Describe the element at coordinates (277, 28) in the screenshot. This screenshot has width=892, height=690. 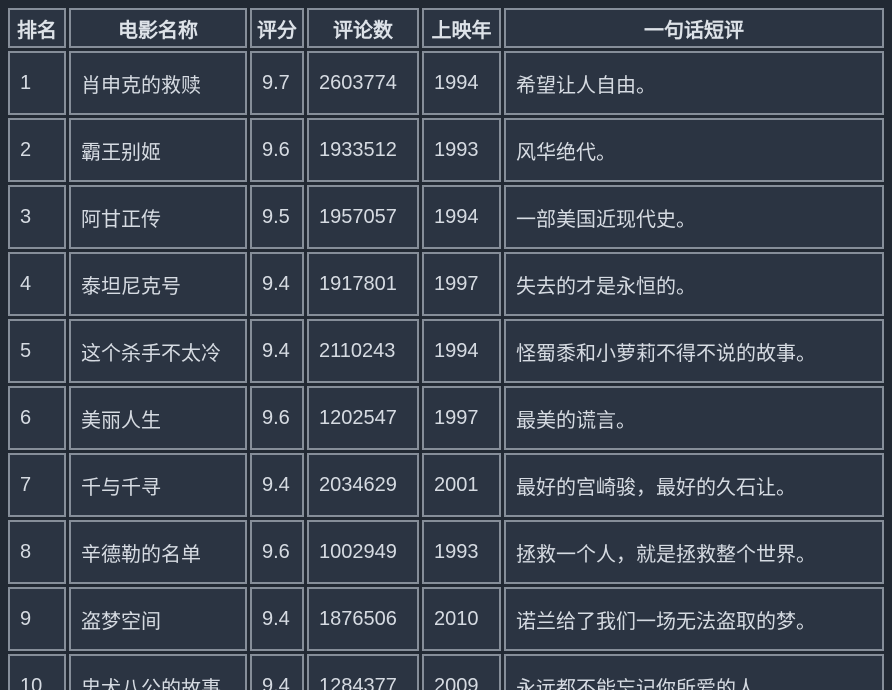
I see `header-rating: 评分` at that location.